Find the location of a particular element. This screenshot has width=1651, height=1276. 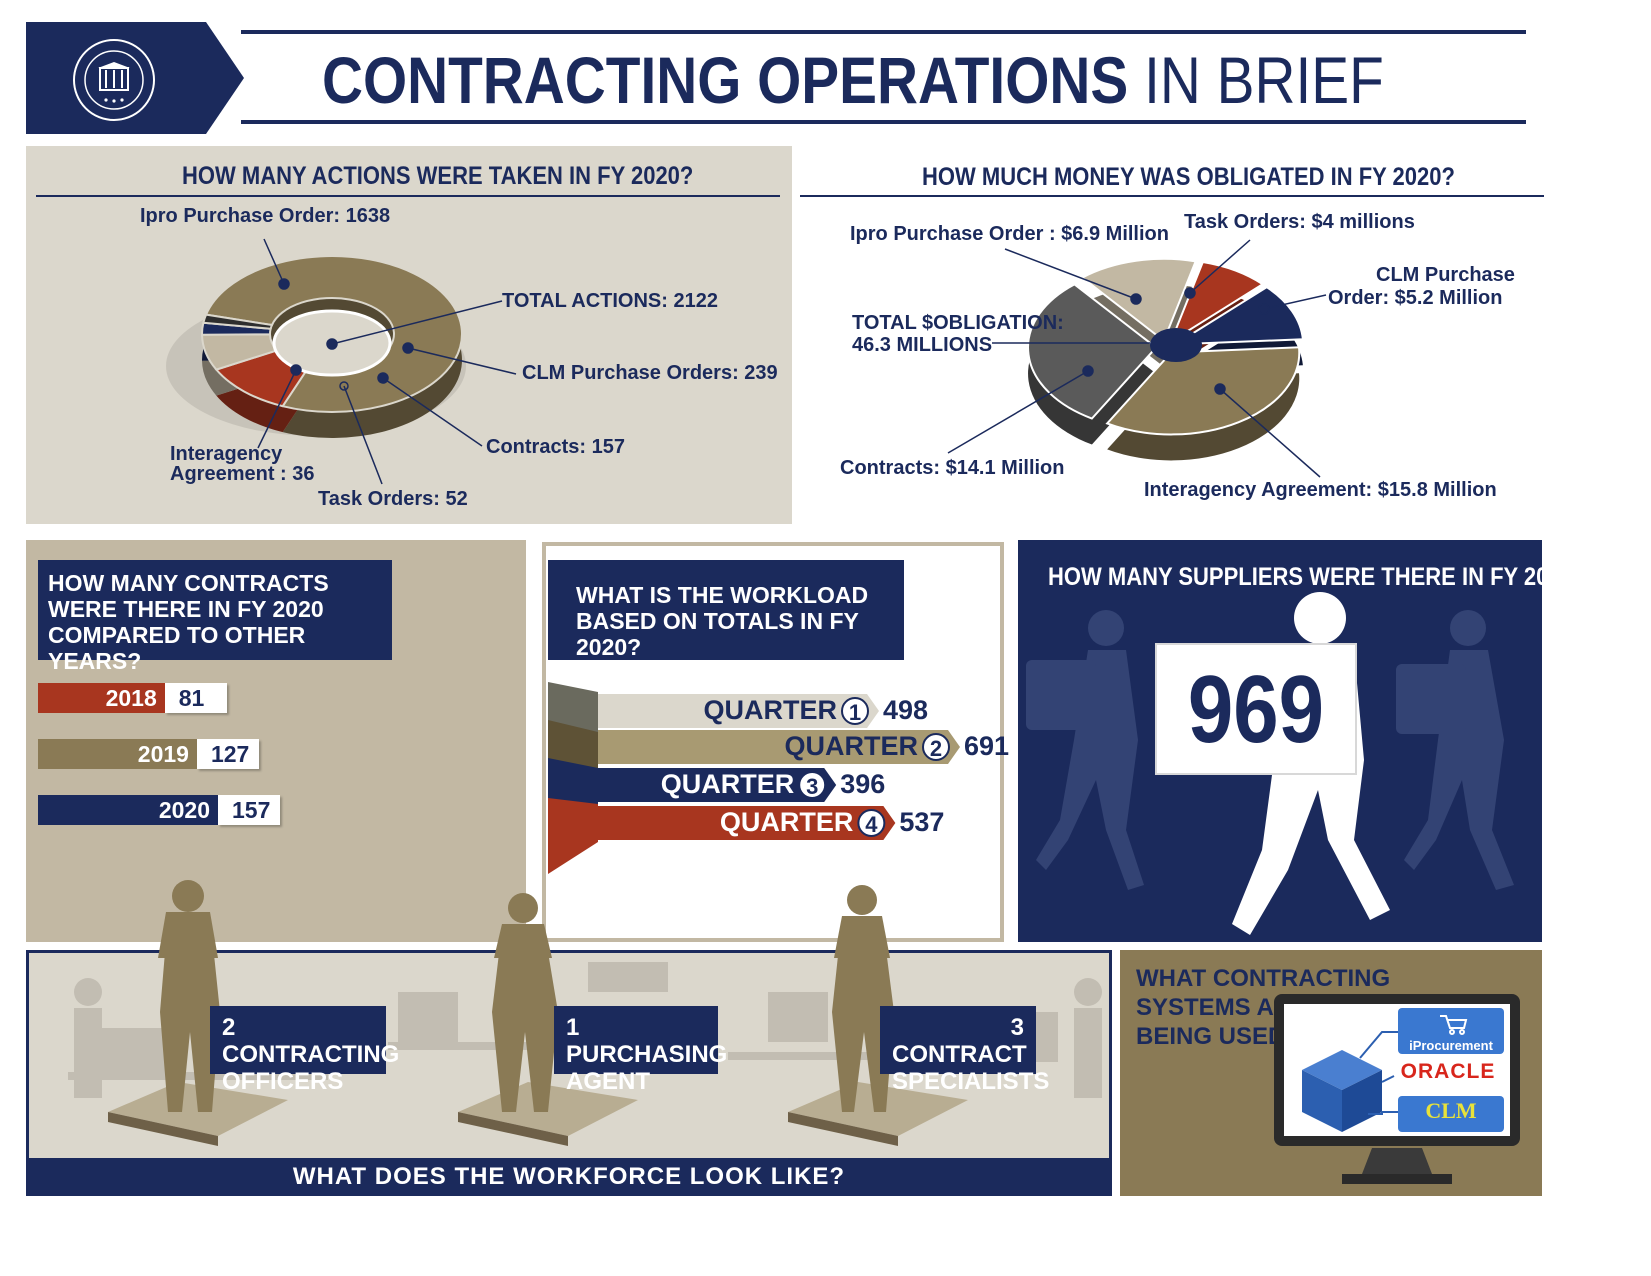

actions-donut-chart is located at coordinates (341, 361).